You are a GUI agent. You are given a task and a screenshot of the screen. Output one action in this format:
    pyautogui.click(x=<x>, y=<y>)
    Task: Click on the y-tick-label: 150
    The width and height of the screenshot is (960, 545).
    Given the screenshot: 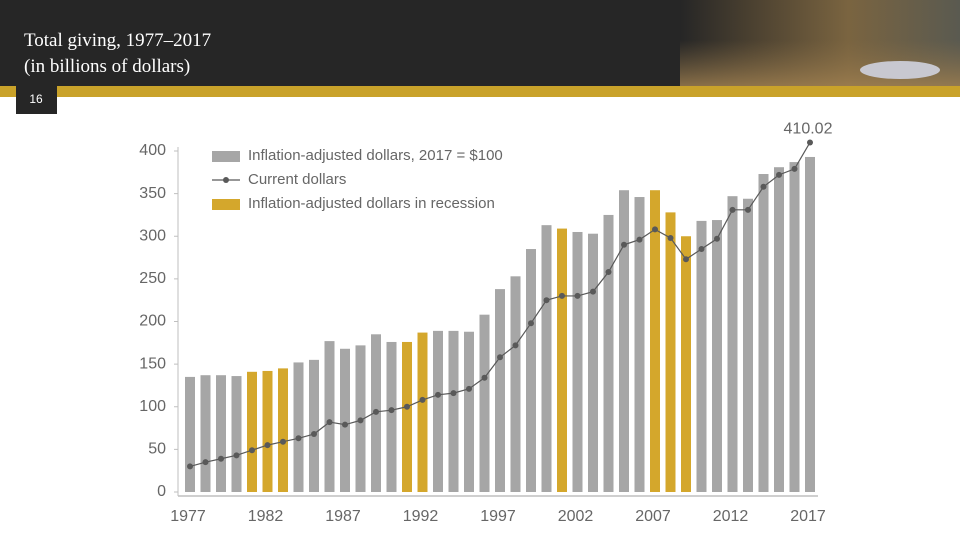 What is the action you would take?
    pyautogui.click(x=152, y=363)
    